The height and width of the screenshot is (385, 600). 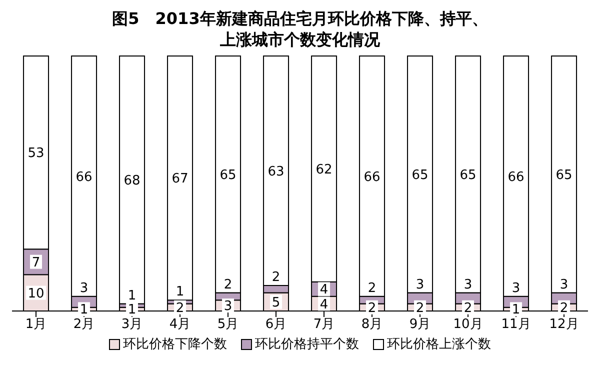 I want to click on x-tick-label: 2月, so click(x=84, y=324).